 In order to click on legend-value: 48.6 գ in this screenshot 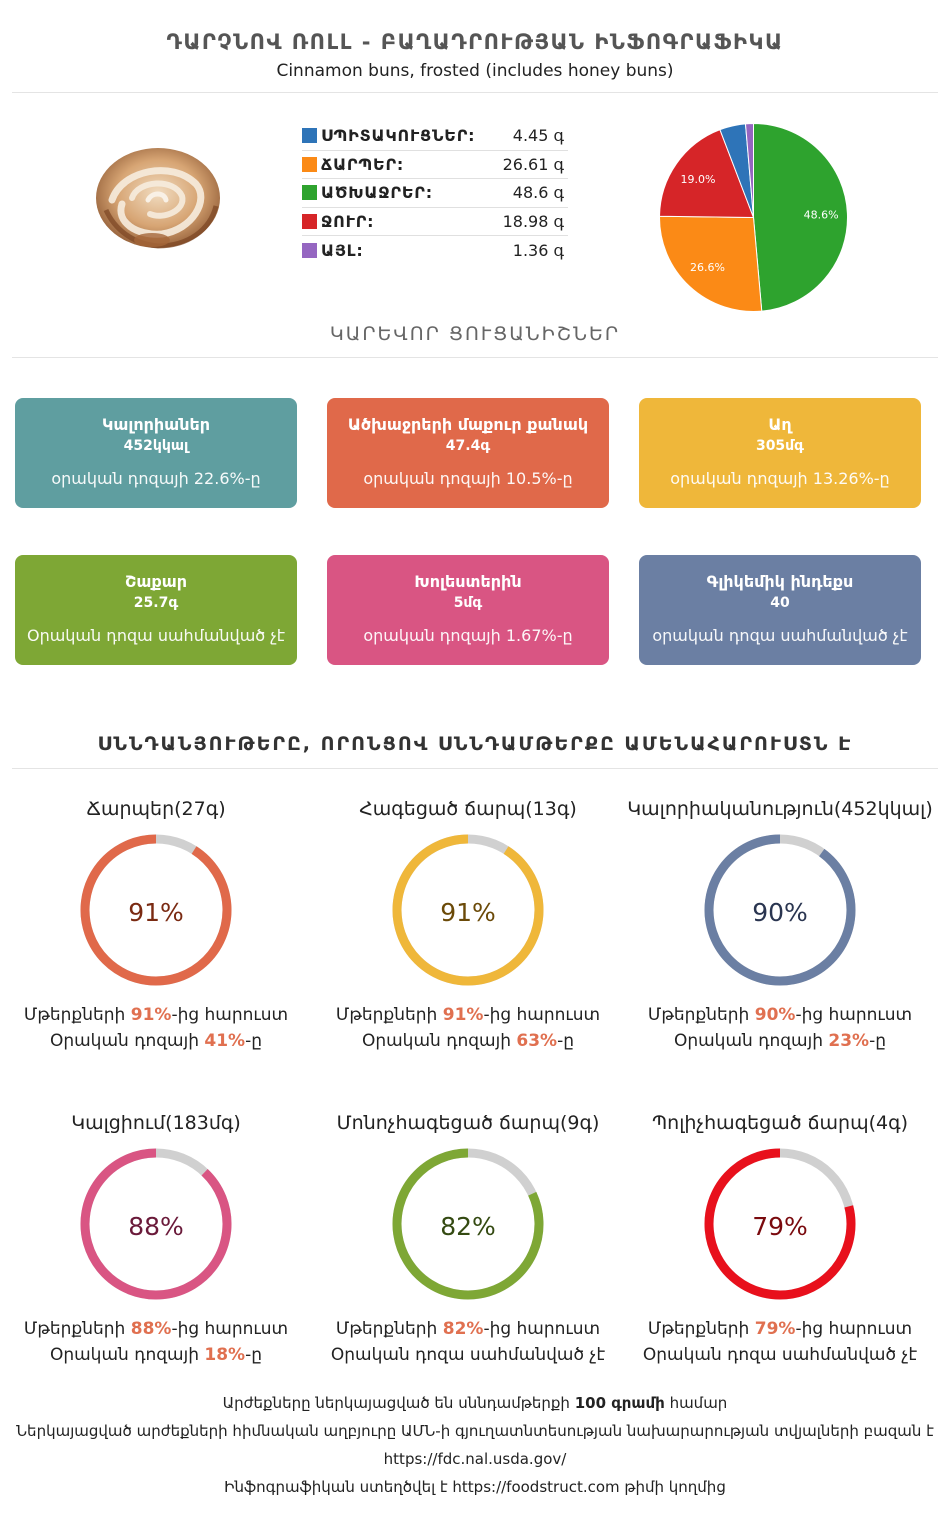, I will do `click(538, 193)`.